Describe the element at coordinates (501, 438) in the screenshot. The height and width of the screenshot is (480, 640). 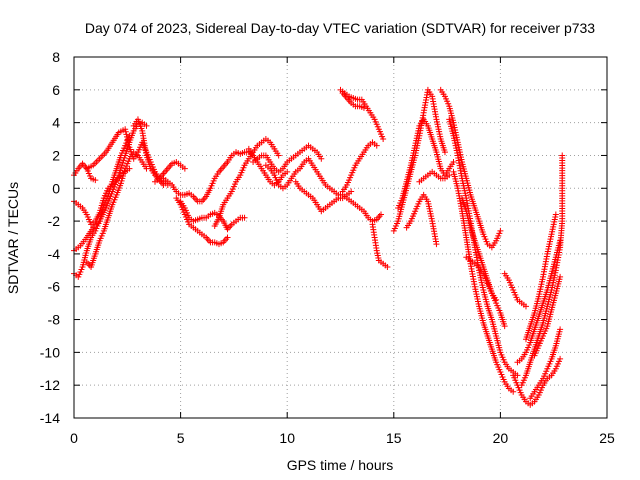
I see `x-tick-label: 20` at that location.